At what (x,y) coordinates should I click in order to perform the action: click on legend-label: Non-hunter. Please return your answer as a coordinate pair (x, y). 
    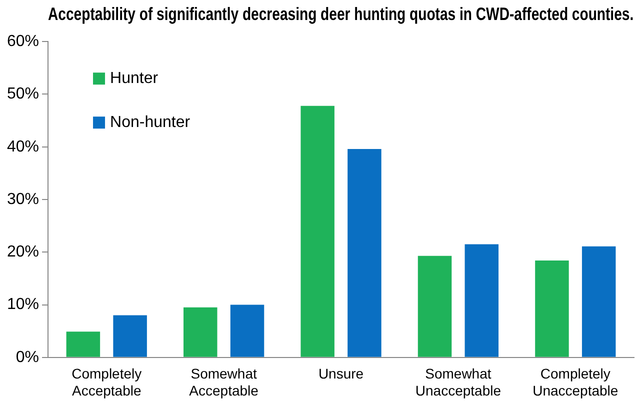
    Looking at the image, I should click on (150, 123).